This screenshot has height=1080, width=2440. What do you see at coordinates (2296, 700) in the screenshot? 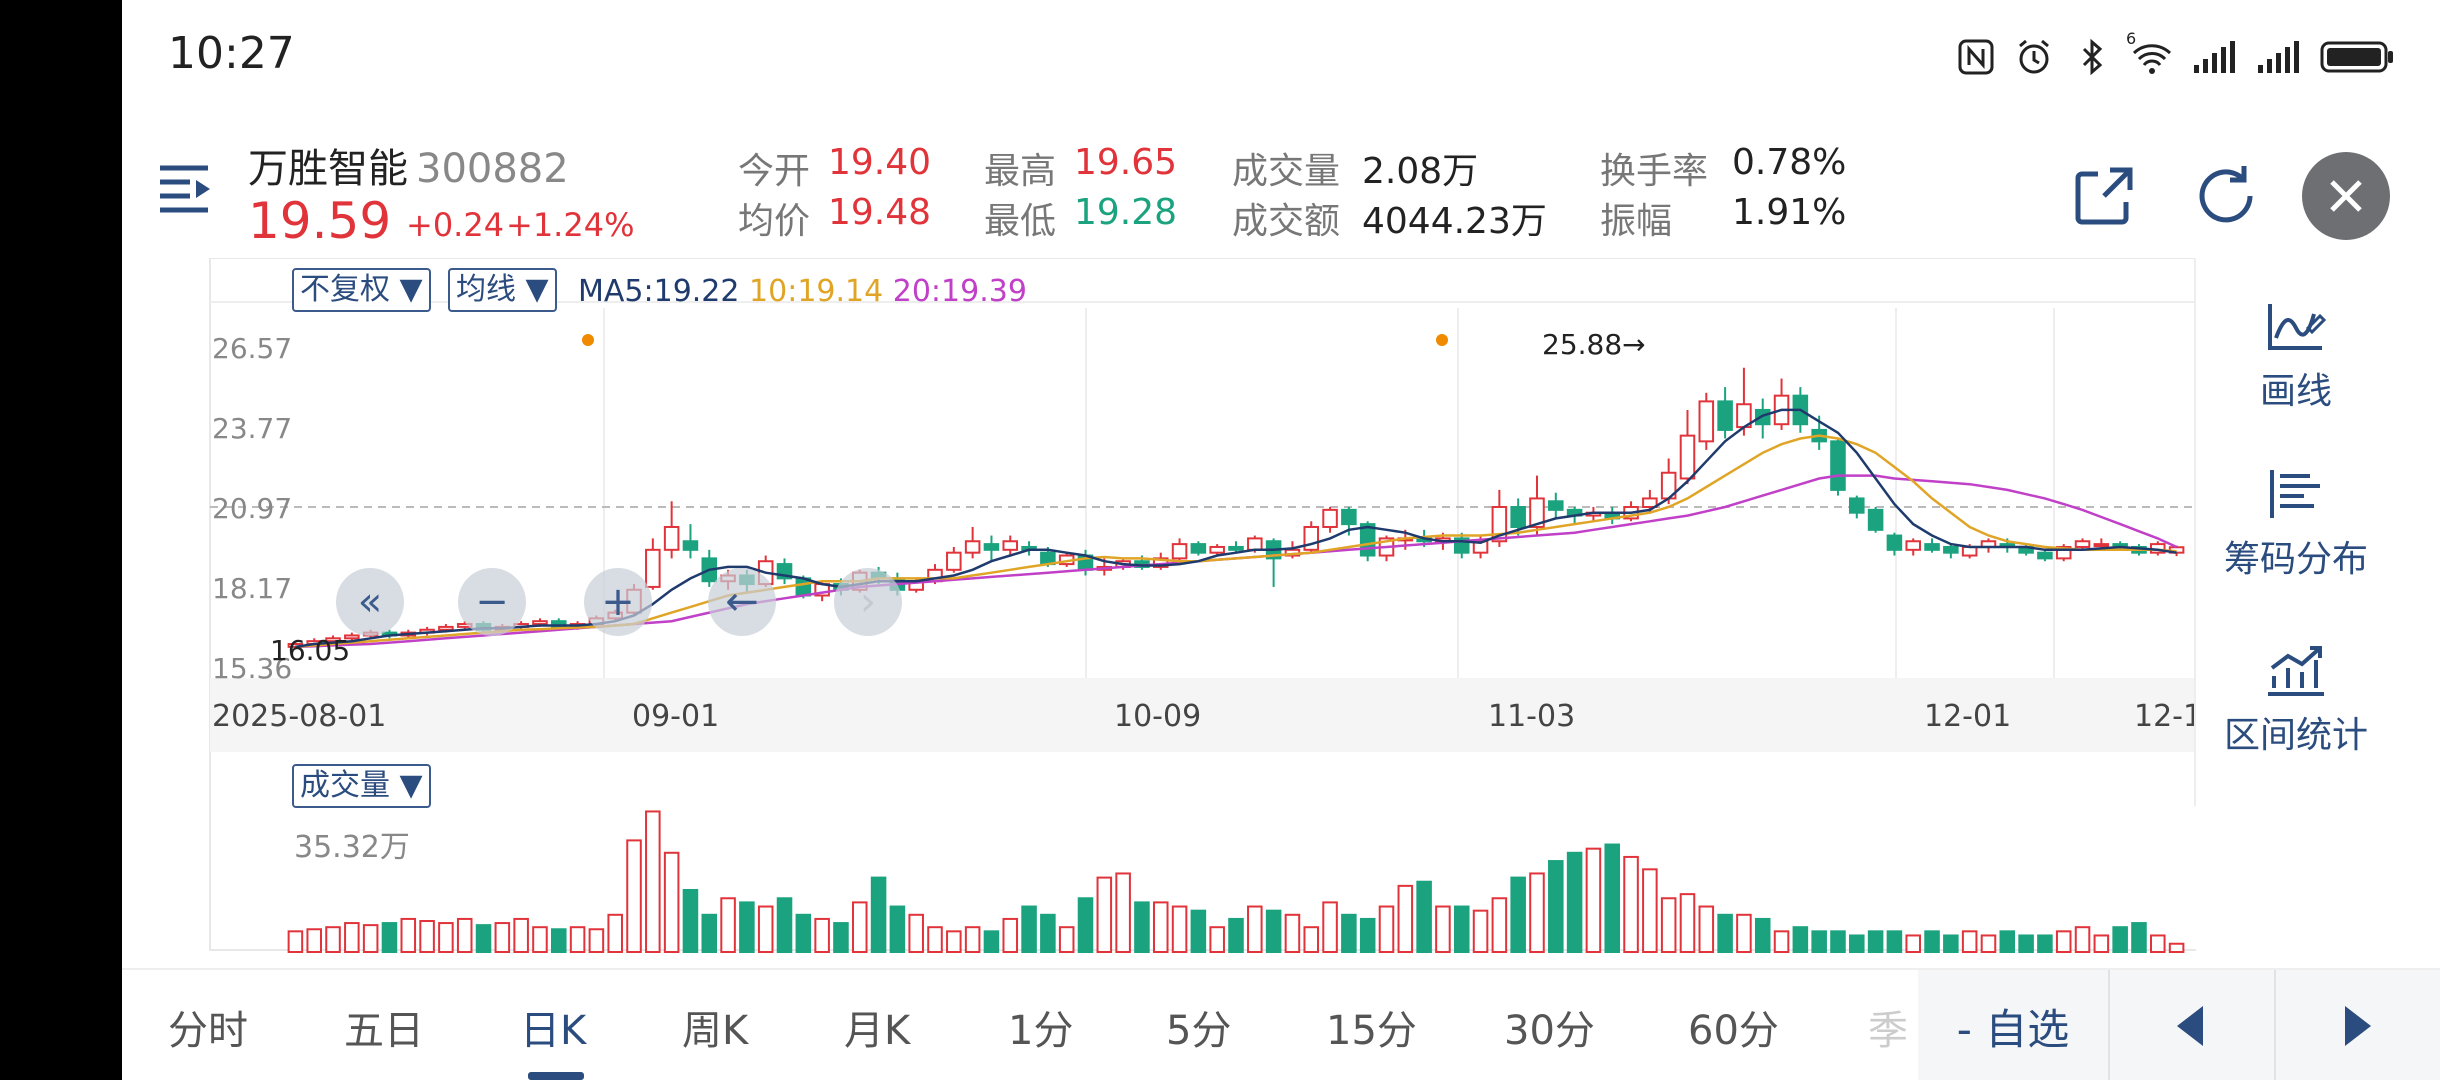
I see `side-range-stats: 区间统计` at bounding box center [2296, 700].